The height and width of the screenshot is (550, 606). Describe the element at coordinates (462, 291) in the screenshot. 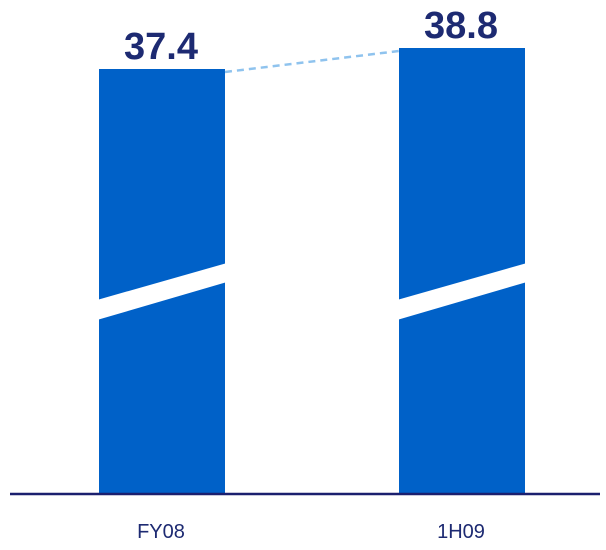

I see `axis-break-1h09` at that location.